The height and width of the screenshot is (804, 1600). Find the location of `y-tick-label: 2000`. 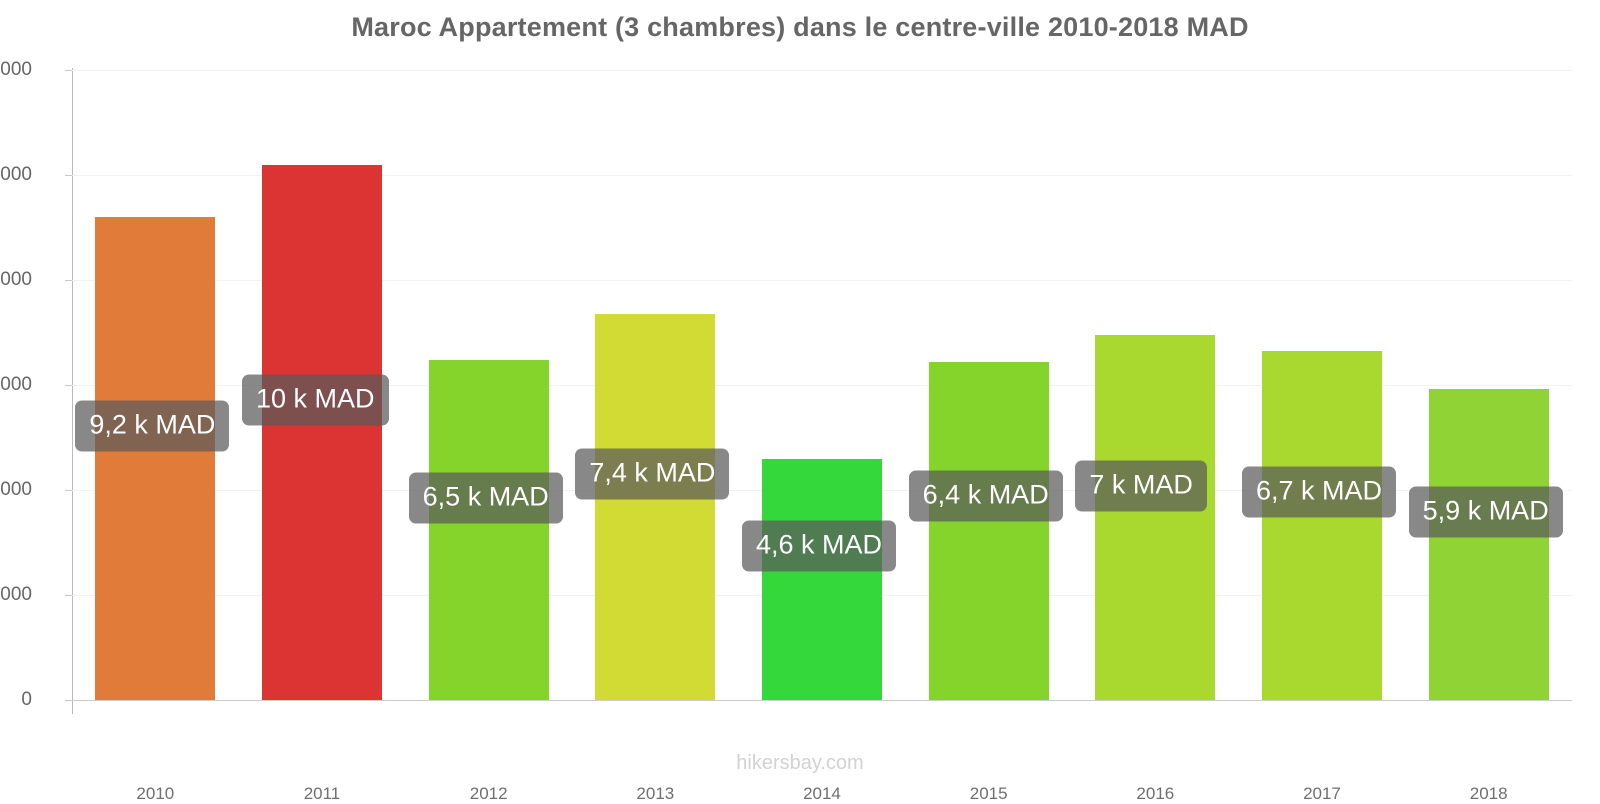

y-tick-label: 2000 is located at coordinates (16, 594).